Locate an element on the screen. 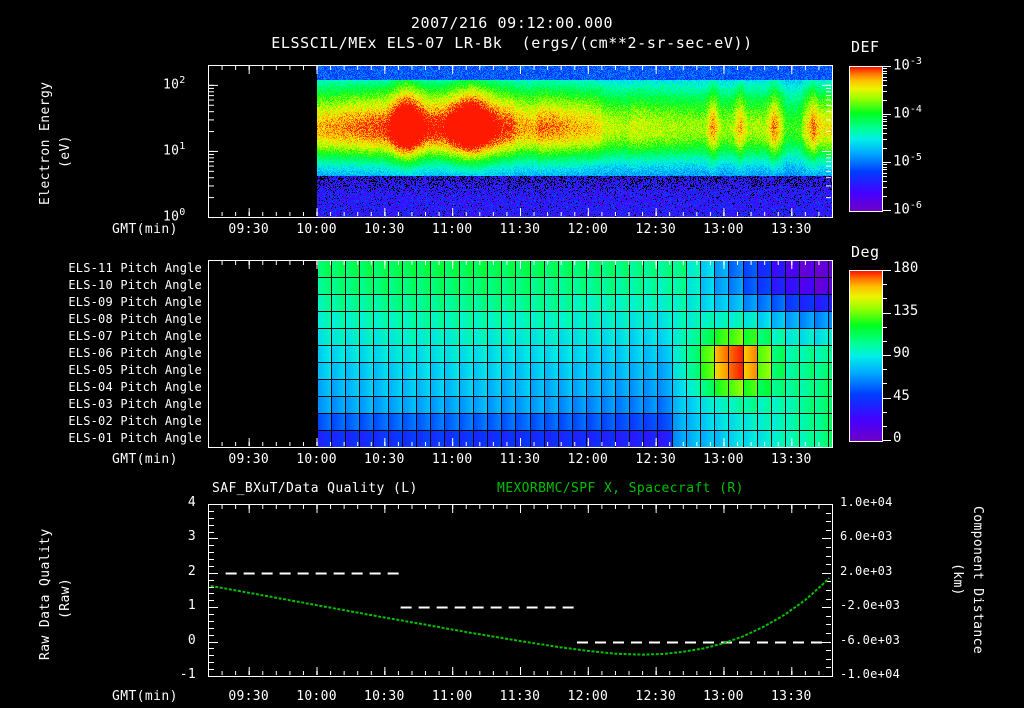 The height and width of the screenshot is (708, 1024). quality-right-tick-5: -1.0e+04 is located at coordinates (870, 674).